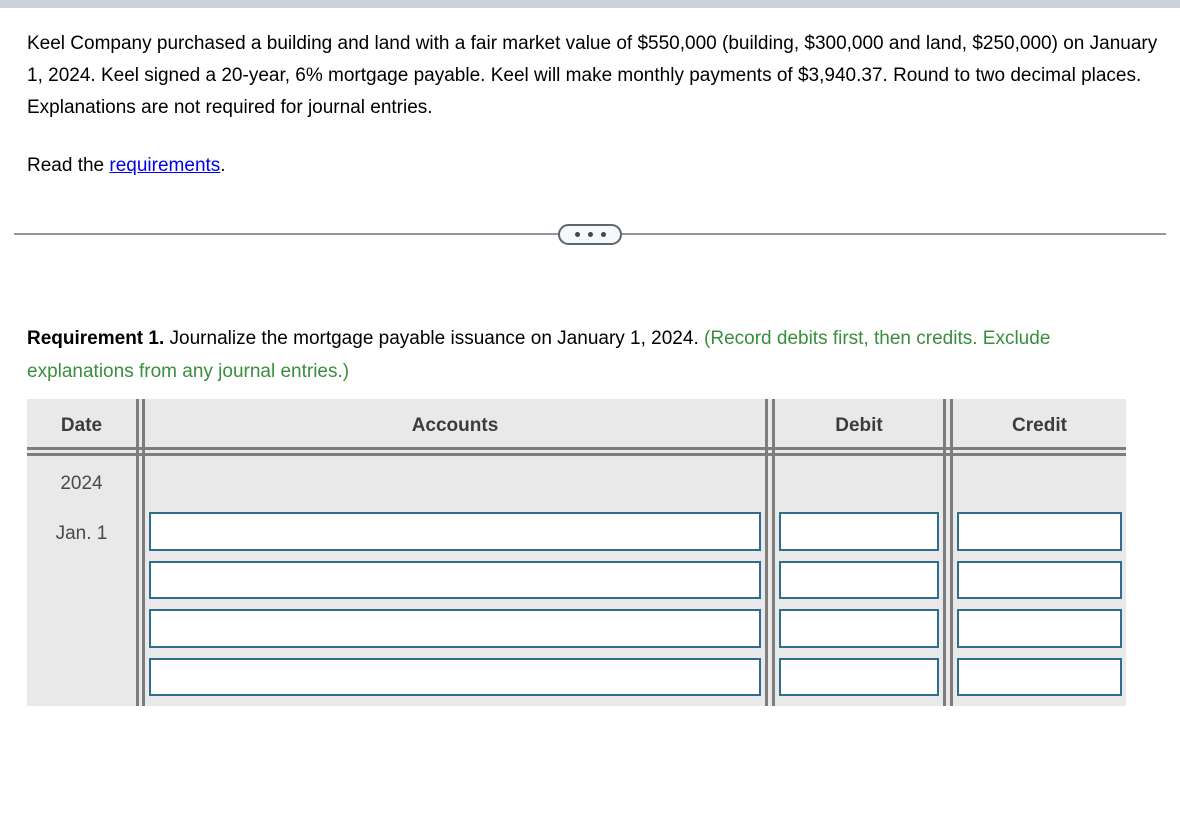  Describe the element at coordinates (859, 628) in the screenshot. I see `debit-input-row3` at that location.